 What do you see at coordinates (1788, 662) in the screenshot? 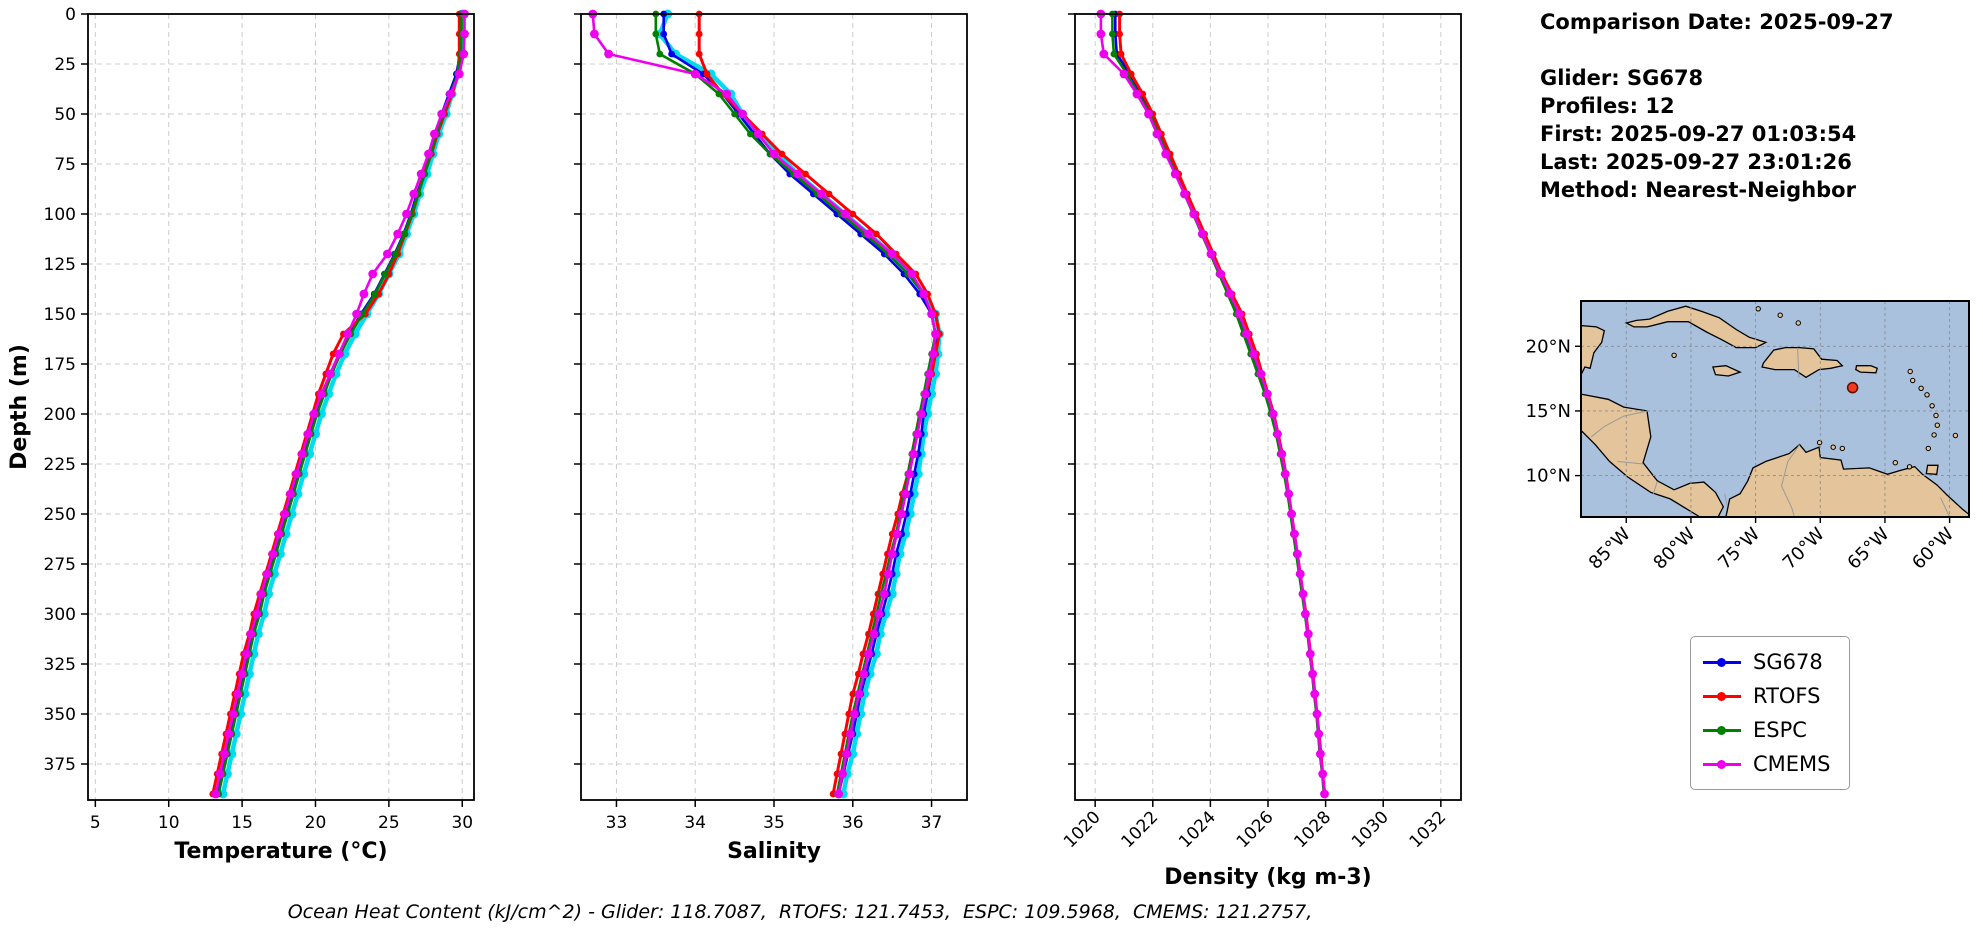
I see `legend-label: SG678` at bounding box center [1788, 662].